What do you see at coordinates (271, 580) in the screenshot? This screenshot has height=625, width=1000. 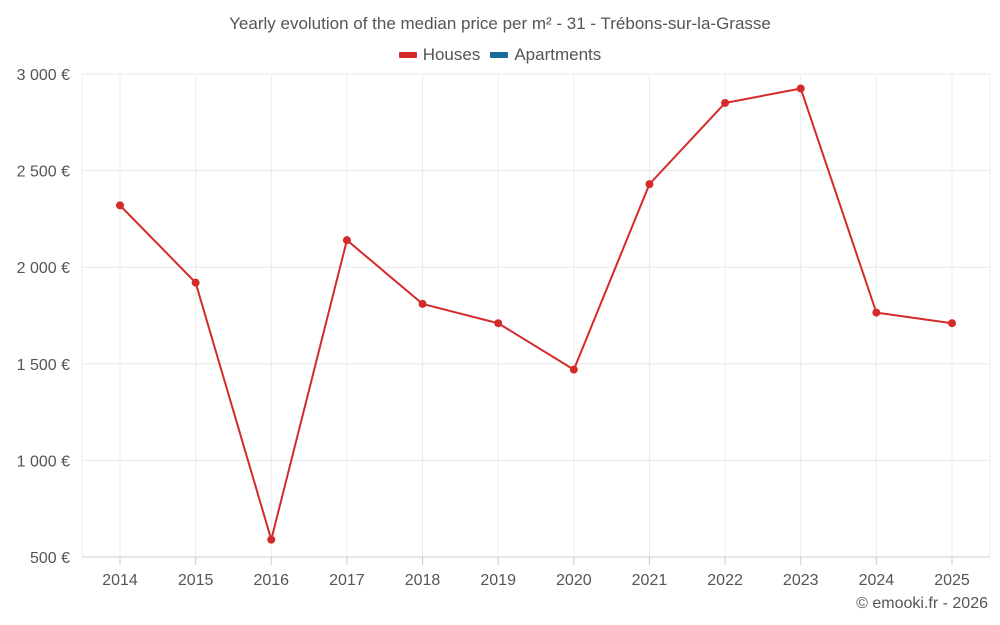 I see `x-tick-label: 2016` at bounding box center [271, 580].